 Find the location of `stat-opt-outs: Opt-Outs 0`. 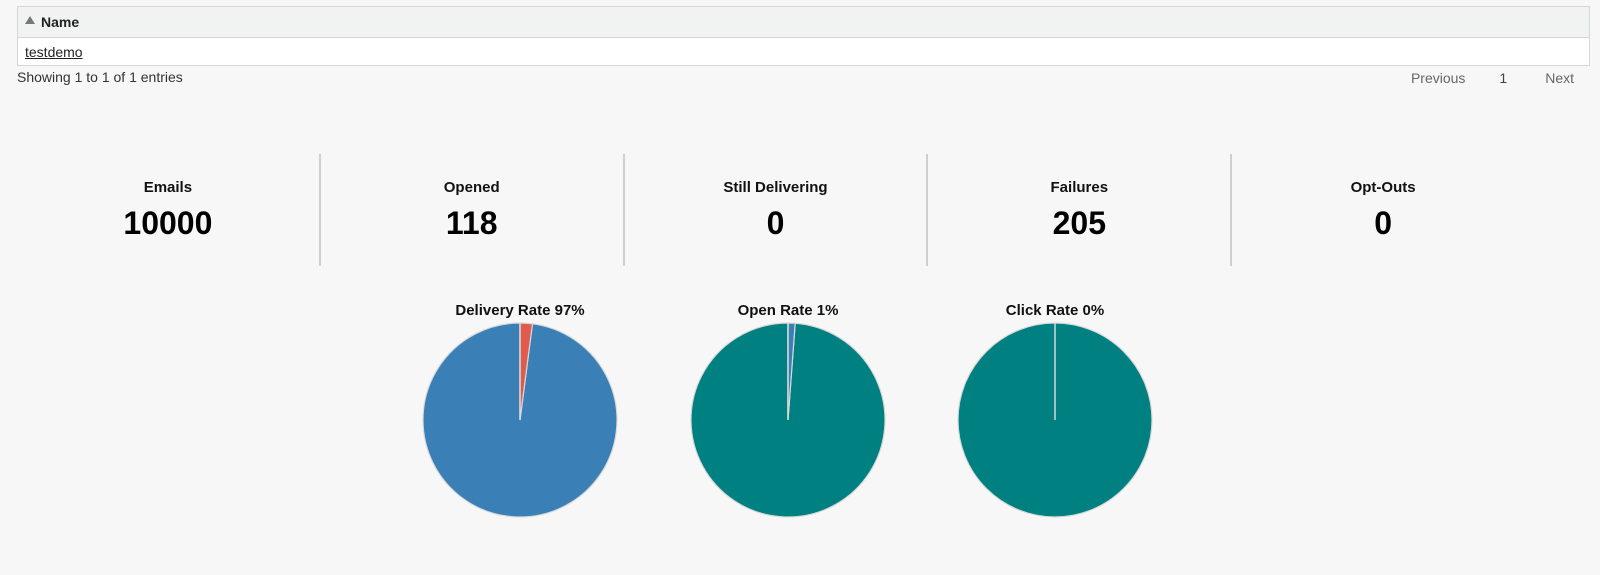

stat-opt-outs: Opt-Outs 0 is located at coordinates (1382, 210).